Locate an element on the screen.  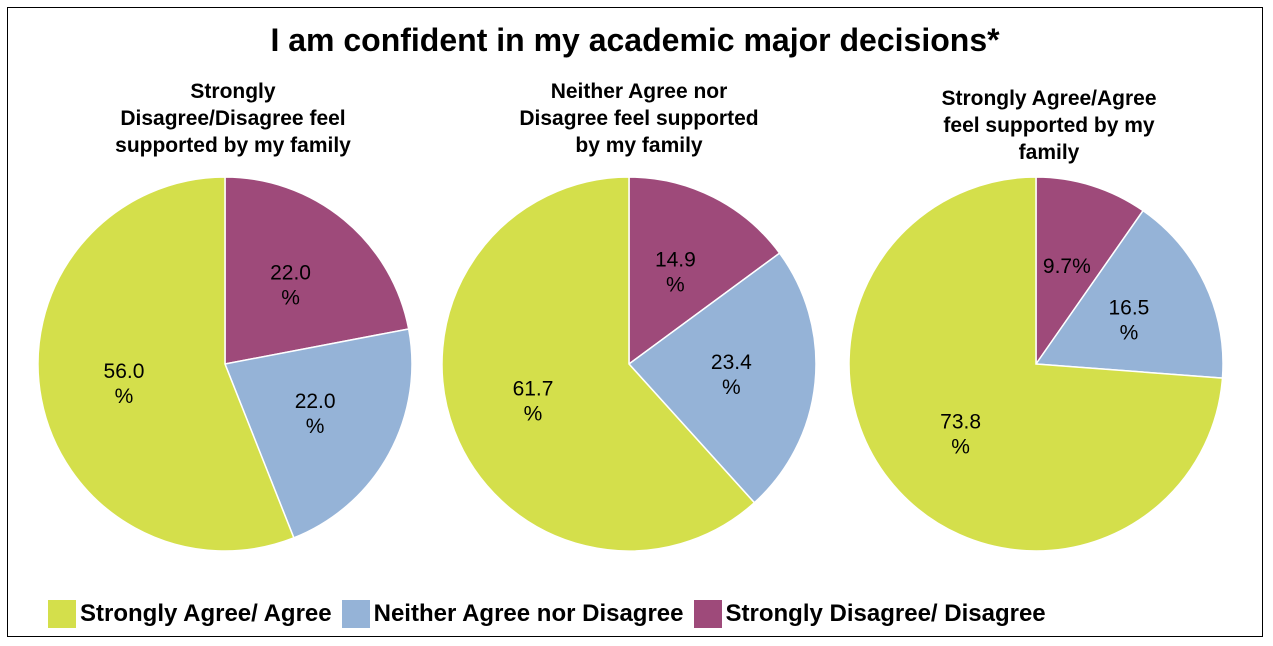
pie-3-label-agree: 73.8% is located at coordinates (960, 434).